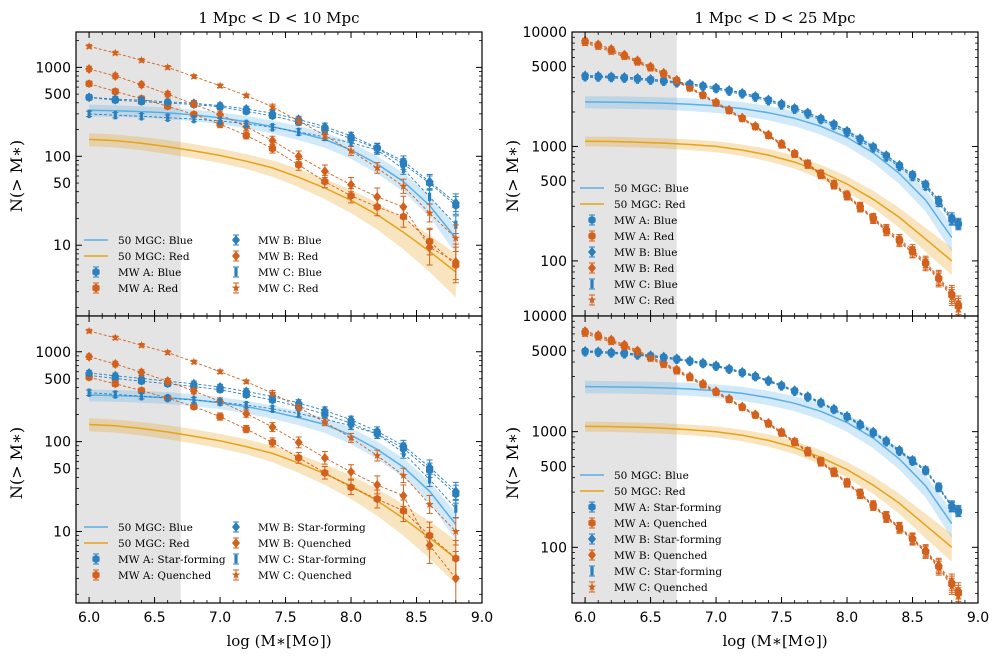  I want to click on legend-label: MW A: Quenched, so click(165, 576).